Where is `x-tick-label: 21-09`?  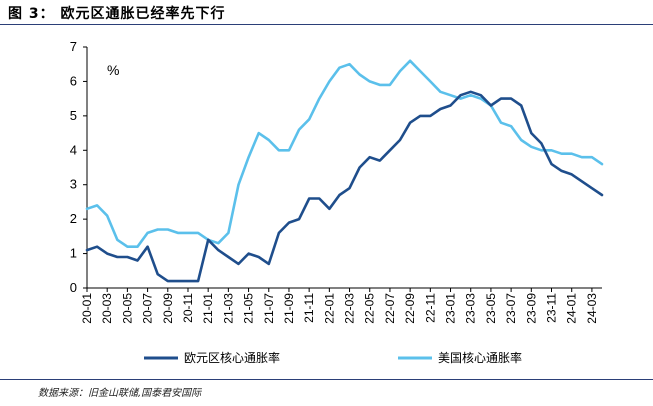 x-tick-label: 21-09 is located at coordinates (289, 308).